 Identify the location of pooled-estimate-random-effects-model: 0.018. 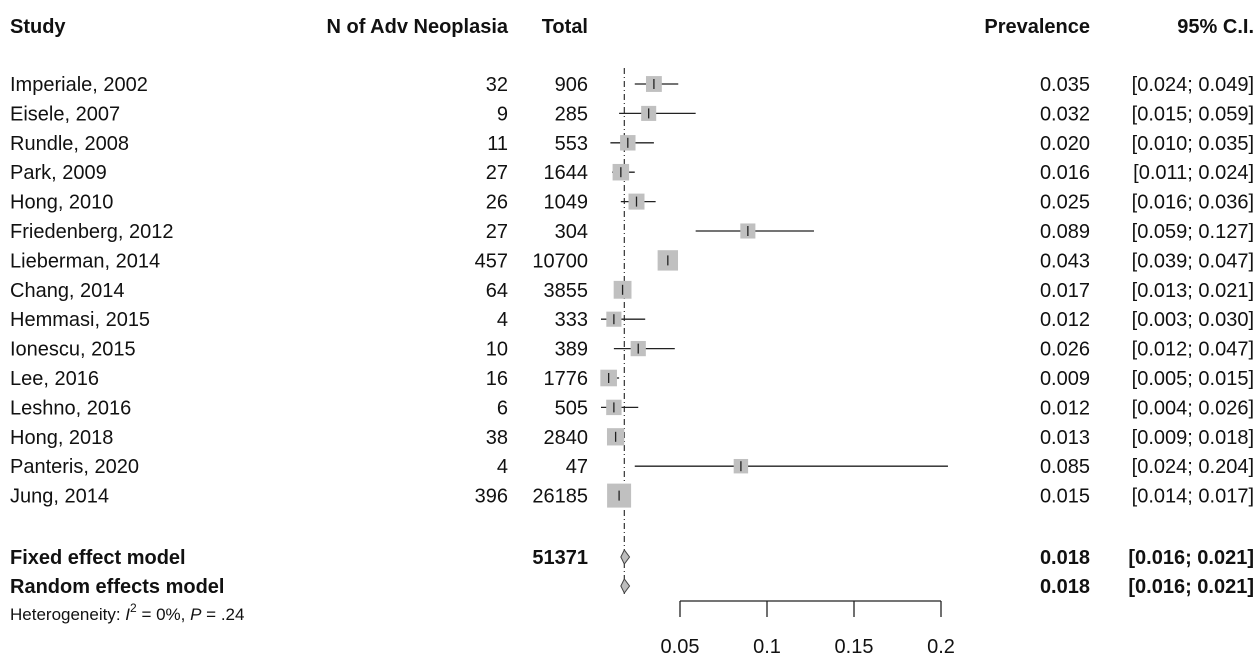
(1065, 587).